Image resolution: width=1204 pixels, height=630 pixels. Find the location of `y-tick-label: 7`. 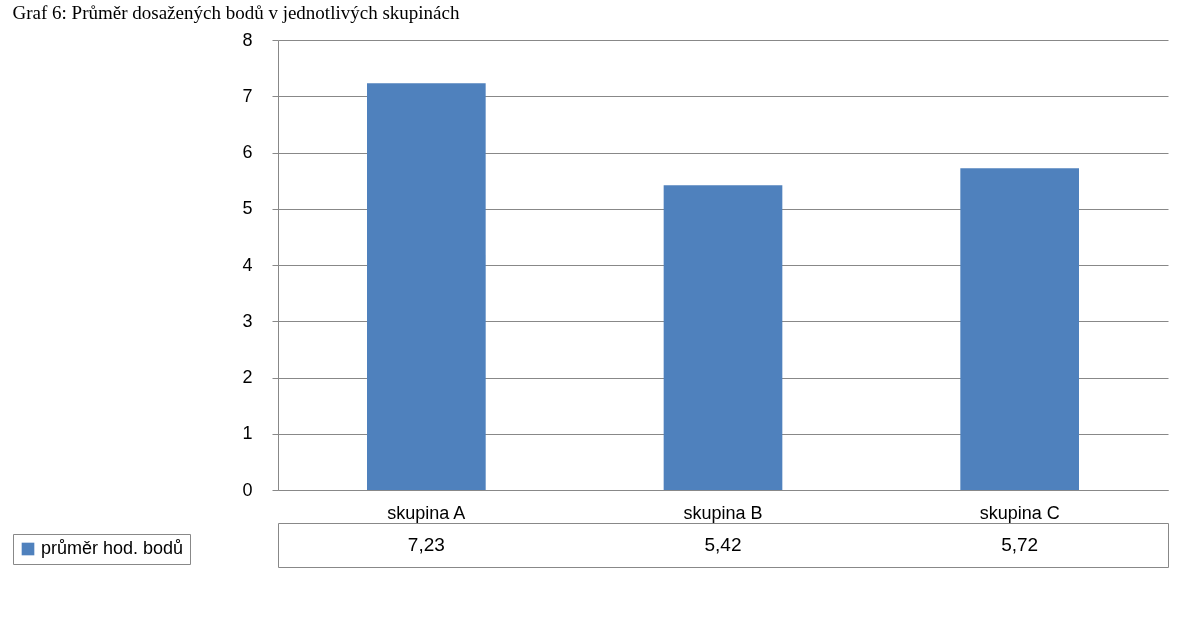

y-tick-label: 7 is located at coordinates (247, 95).